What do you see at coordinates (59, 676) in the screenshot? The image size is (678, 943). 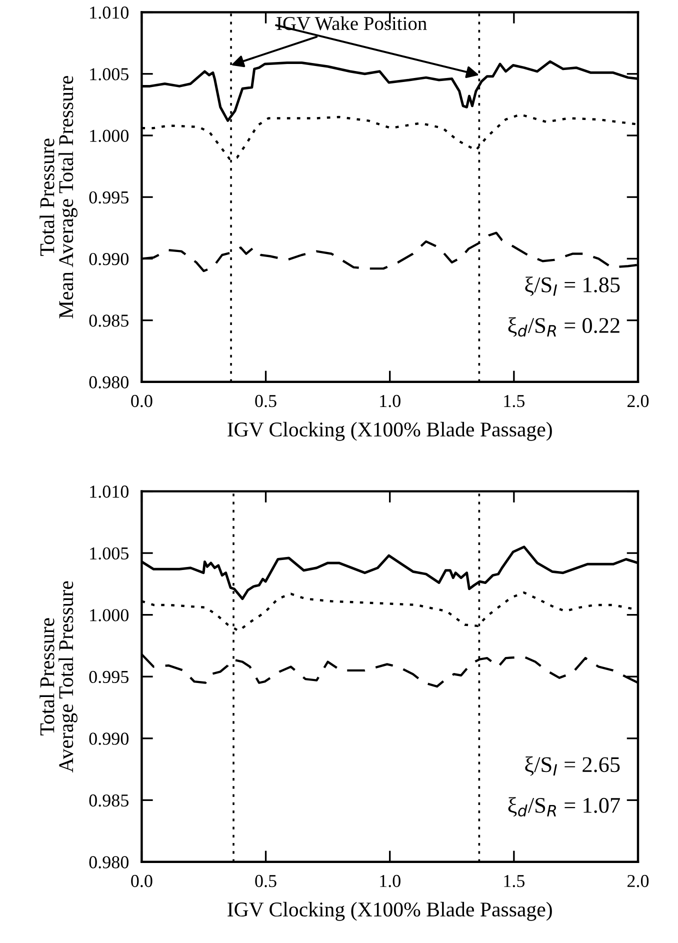 I see `y-axis-title: Total Pressure Average Total Pressure` at bounding box center [59, 676].